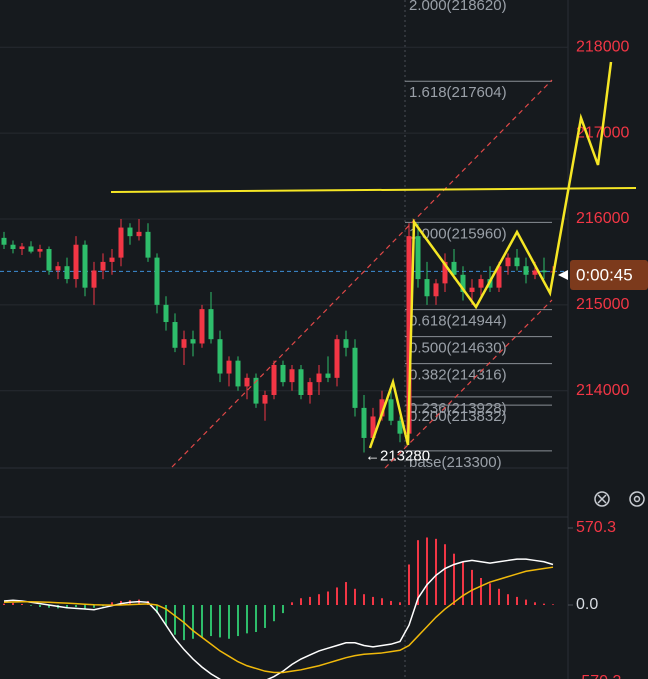  I want to click on settings-icon-core, so click(637, 499).